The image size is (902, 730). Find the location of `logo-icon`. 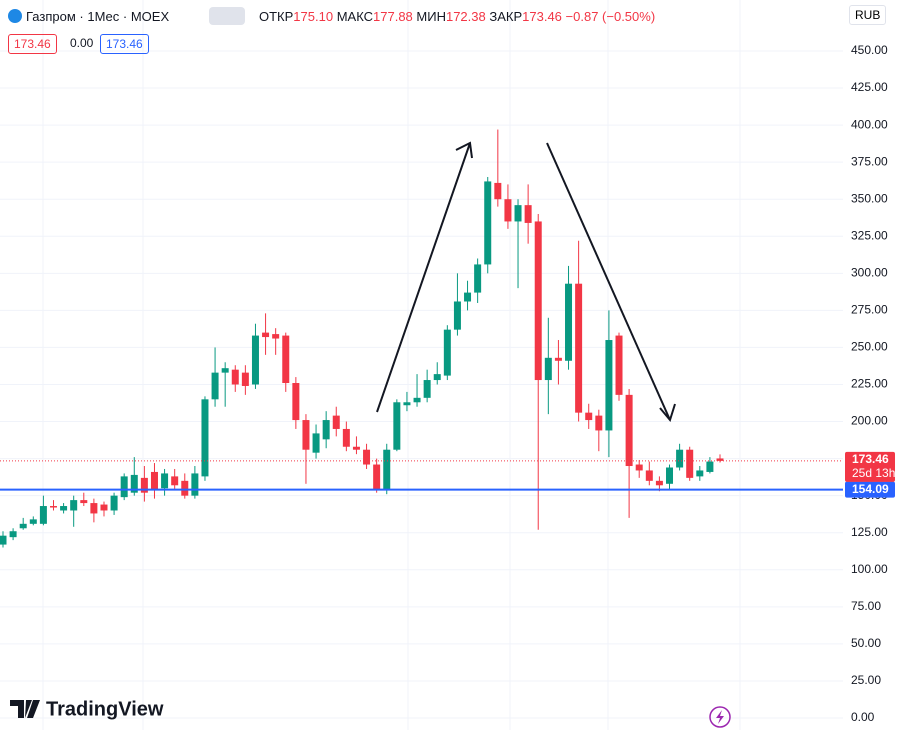

logo-icon is located at coordinates (25, 709).